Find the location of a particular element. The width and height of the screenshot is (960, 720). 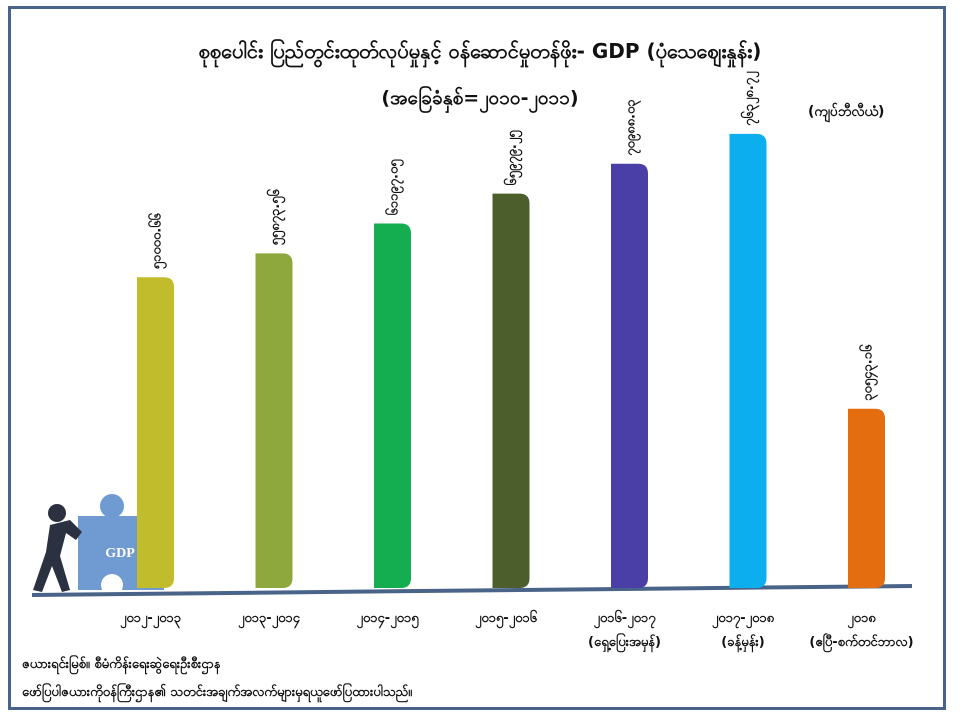

value-label-4: ၆၅၉၇၉.၂၅ is located at coordinates (513, 158).